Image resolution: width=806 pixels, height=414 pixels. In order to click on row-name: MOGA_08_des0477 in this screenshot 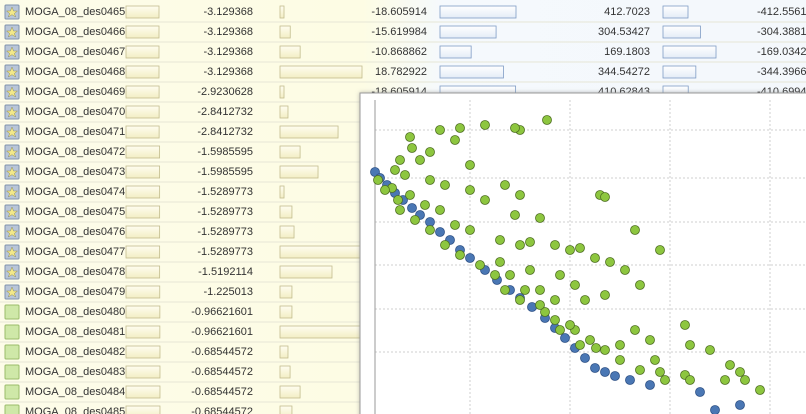, I will do `click(75, 252)`.